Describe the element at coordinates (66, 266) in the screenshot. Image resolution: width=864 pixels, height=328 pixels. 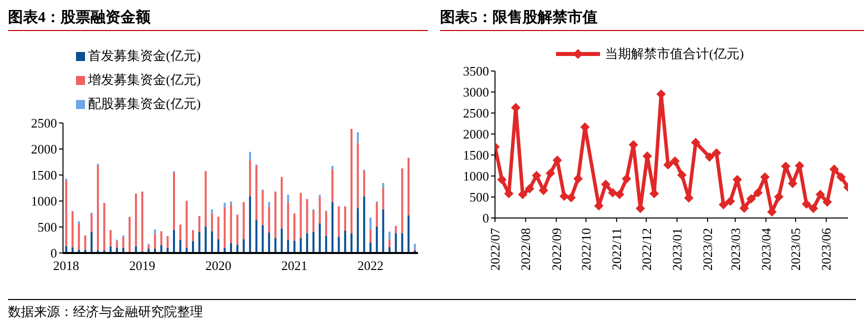
I see `x-tick-label: 2018` at that location.